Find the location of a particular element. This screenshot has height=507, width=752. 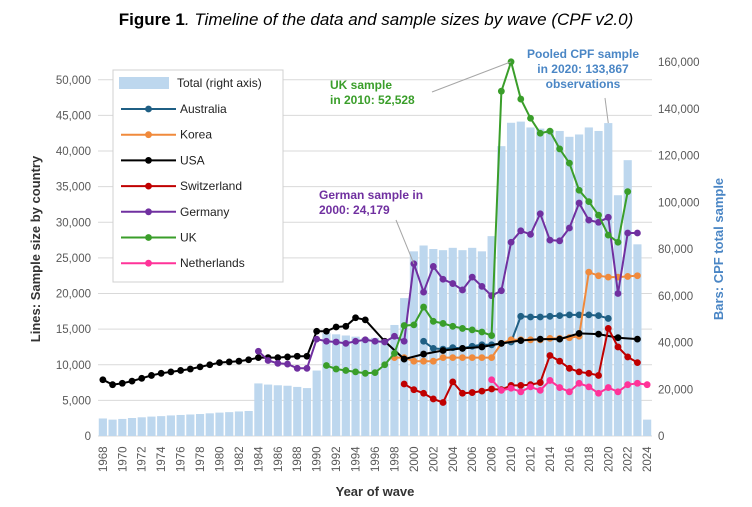

y2-tick-label: 120,000 is located at coordinates (679, 157).